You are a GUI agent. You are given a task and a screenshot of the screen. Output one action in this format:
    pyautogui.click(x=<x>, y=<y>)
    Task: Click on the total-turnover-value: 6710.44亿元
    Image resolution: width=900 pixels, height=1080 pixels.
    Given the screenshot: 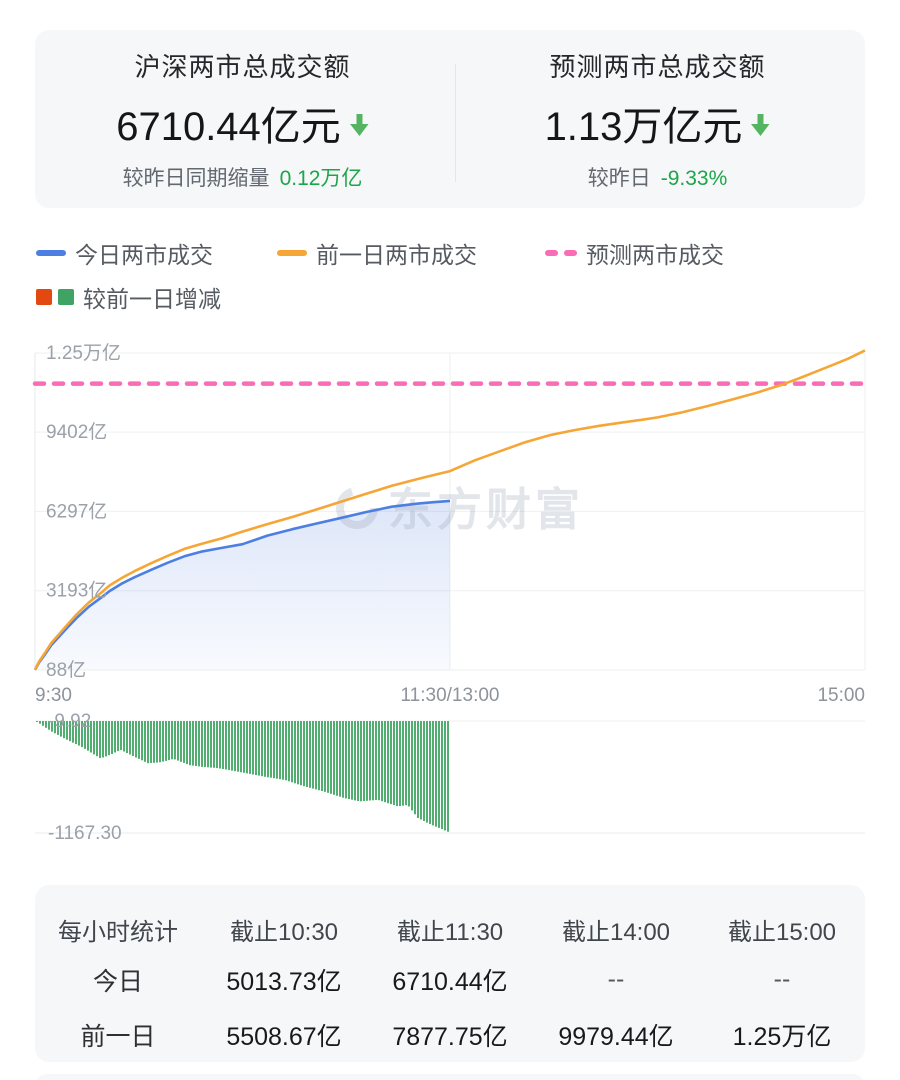 What is the action you would take?
    pyautogui.click(x=228, y=126)
    